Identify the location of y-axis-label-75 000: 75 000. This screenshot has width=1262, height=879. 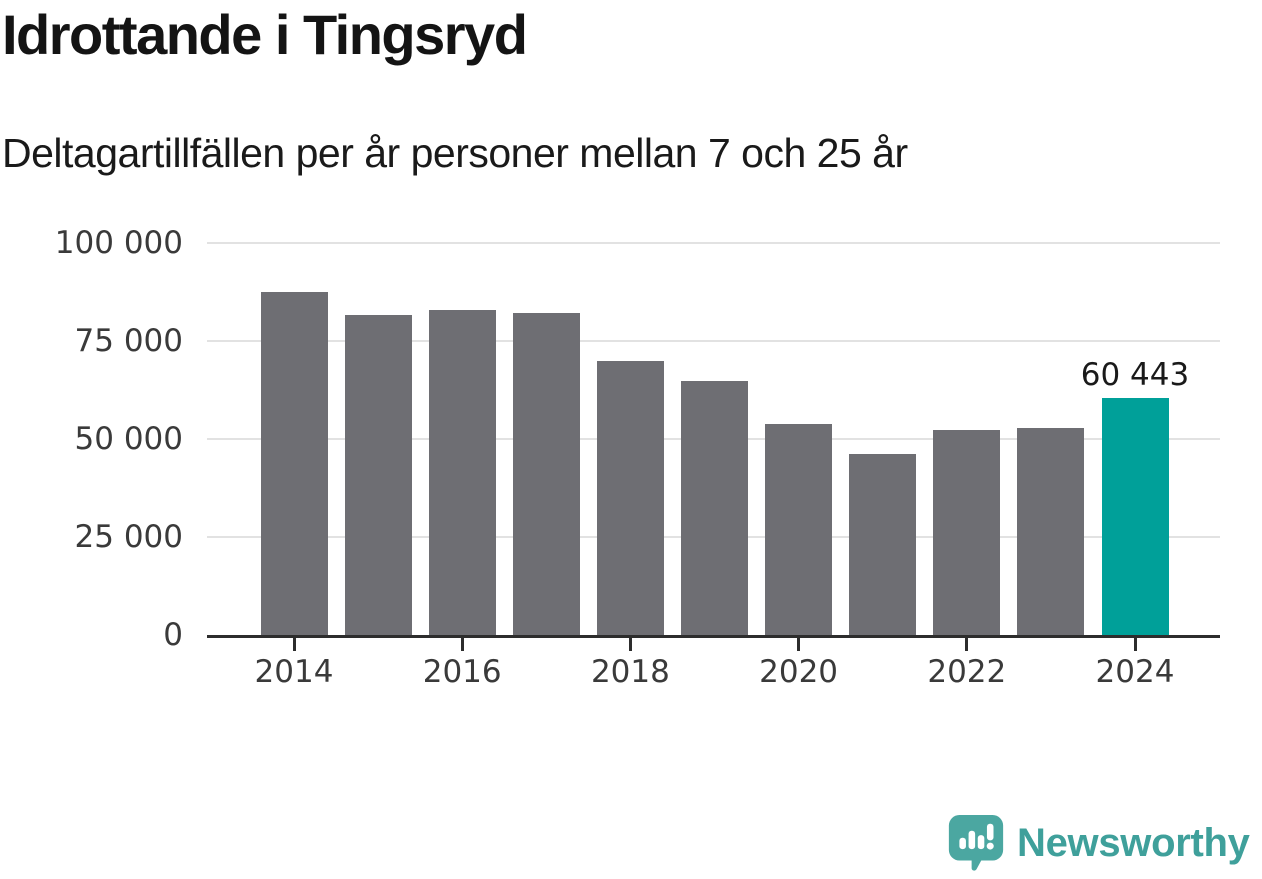
(128, 341).